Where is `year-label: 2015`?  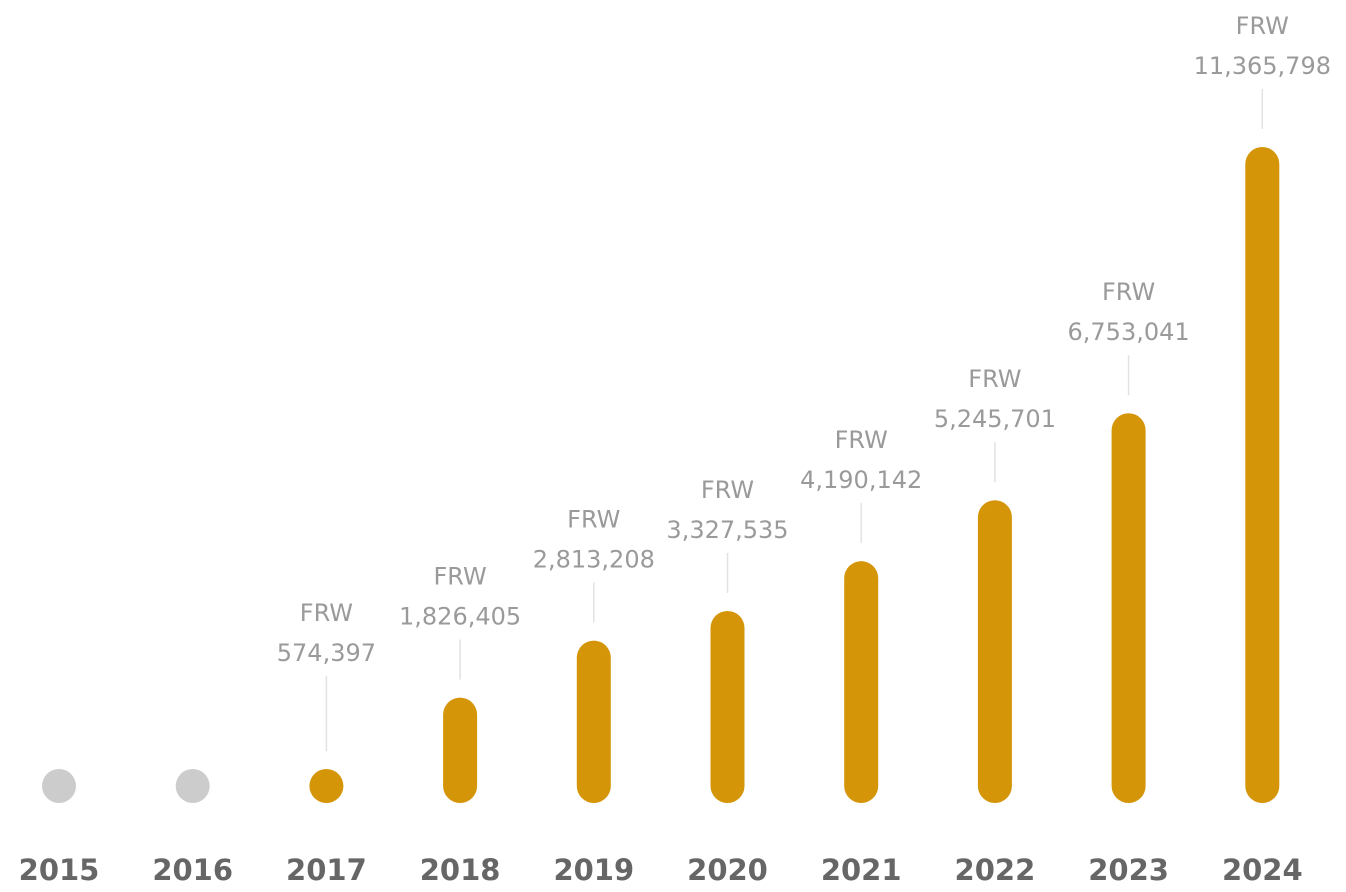
year-label: 2015 is located at coordinates (59, 870).